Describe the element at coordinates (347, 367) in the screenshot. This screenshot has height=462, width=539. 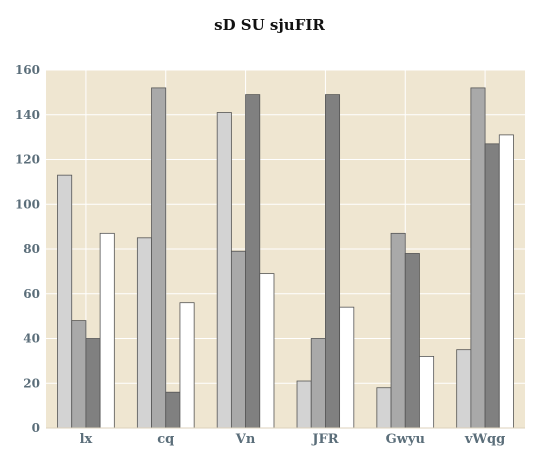
I see `bar-JFR-s4` at that location.